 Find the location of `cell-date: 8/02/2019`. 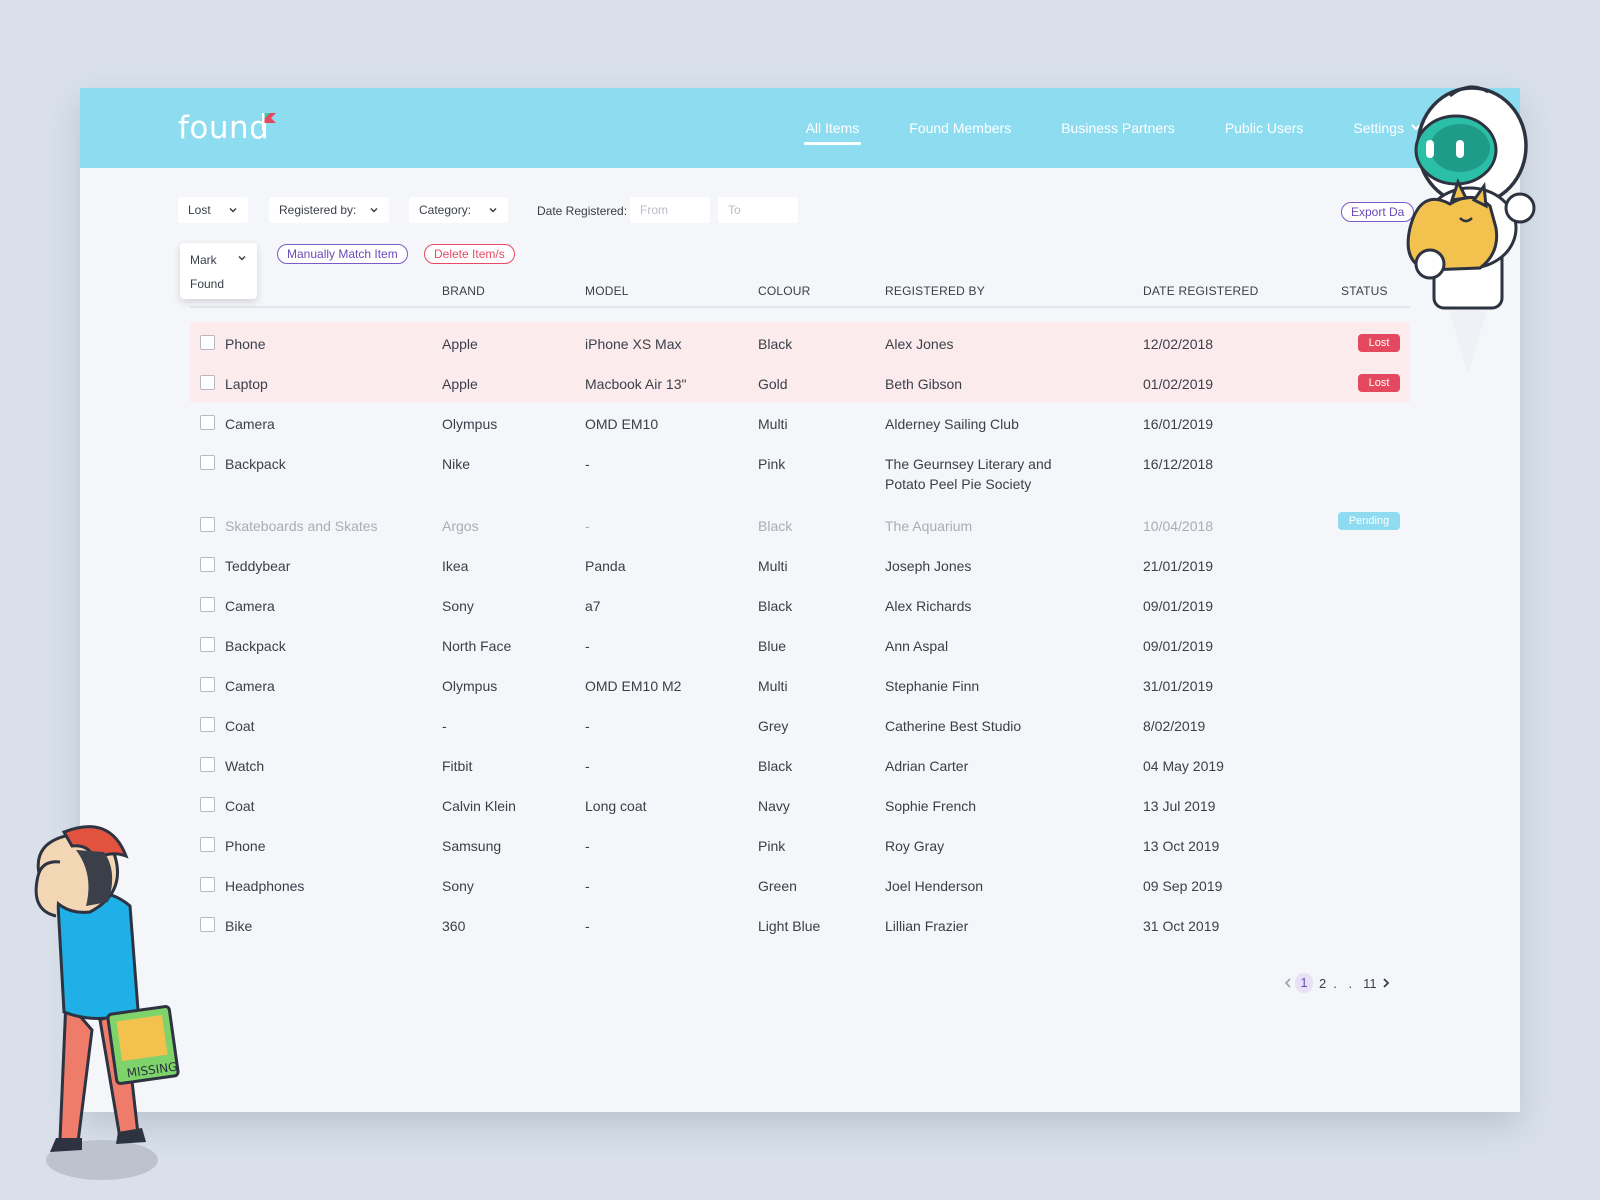

cell-date: 8/02/2019 is located at coordinates (1174, 726).